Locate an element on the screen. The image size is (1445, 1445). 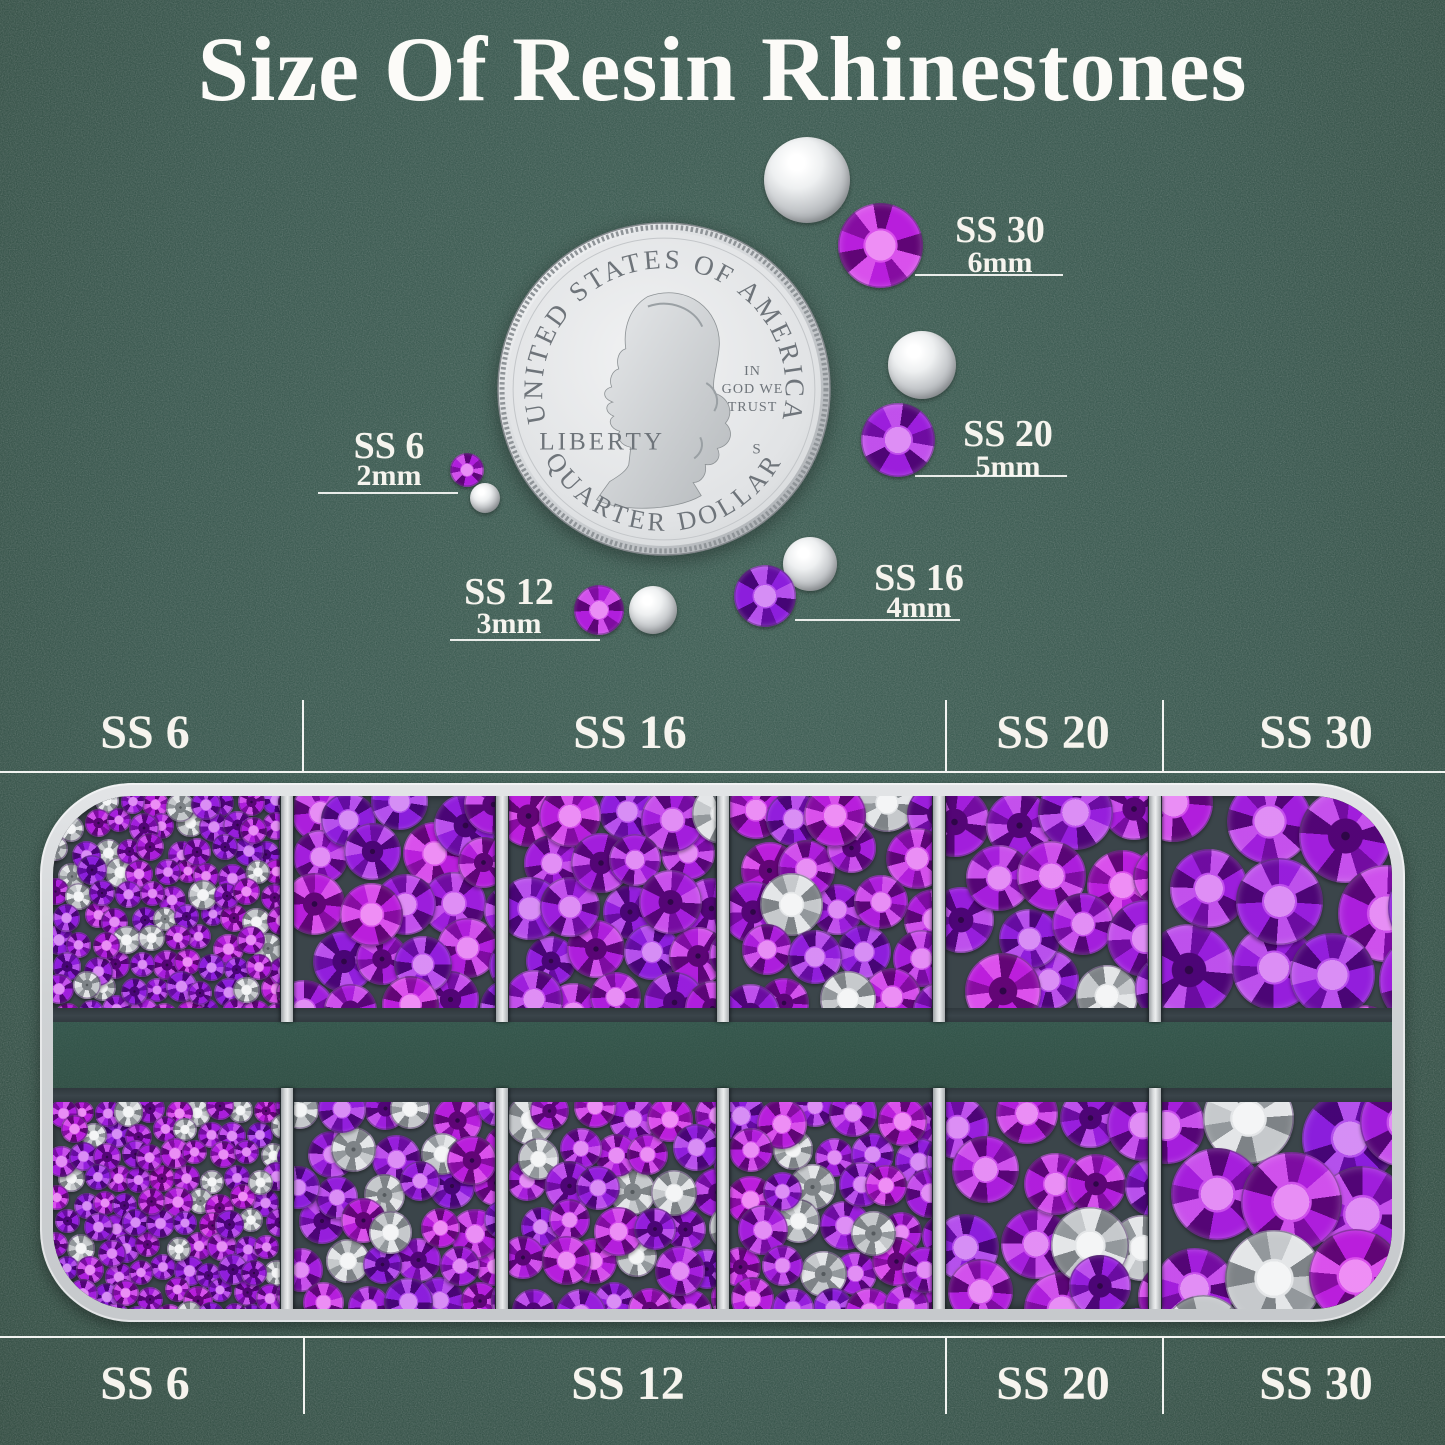
coin-motto-line: GOD WE is located at coordinates (753, 389).